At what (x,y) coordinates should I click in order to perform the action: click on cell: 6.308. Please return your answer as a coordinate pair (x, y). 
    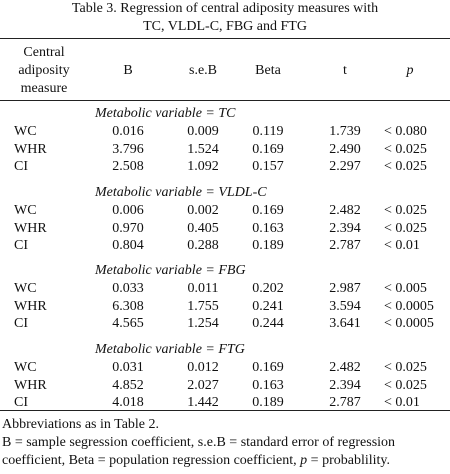
    Looking at the image, I should click on (128, 306).